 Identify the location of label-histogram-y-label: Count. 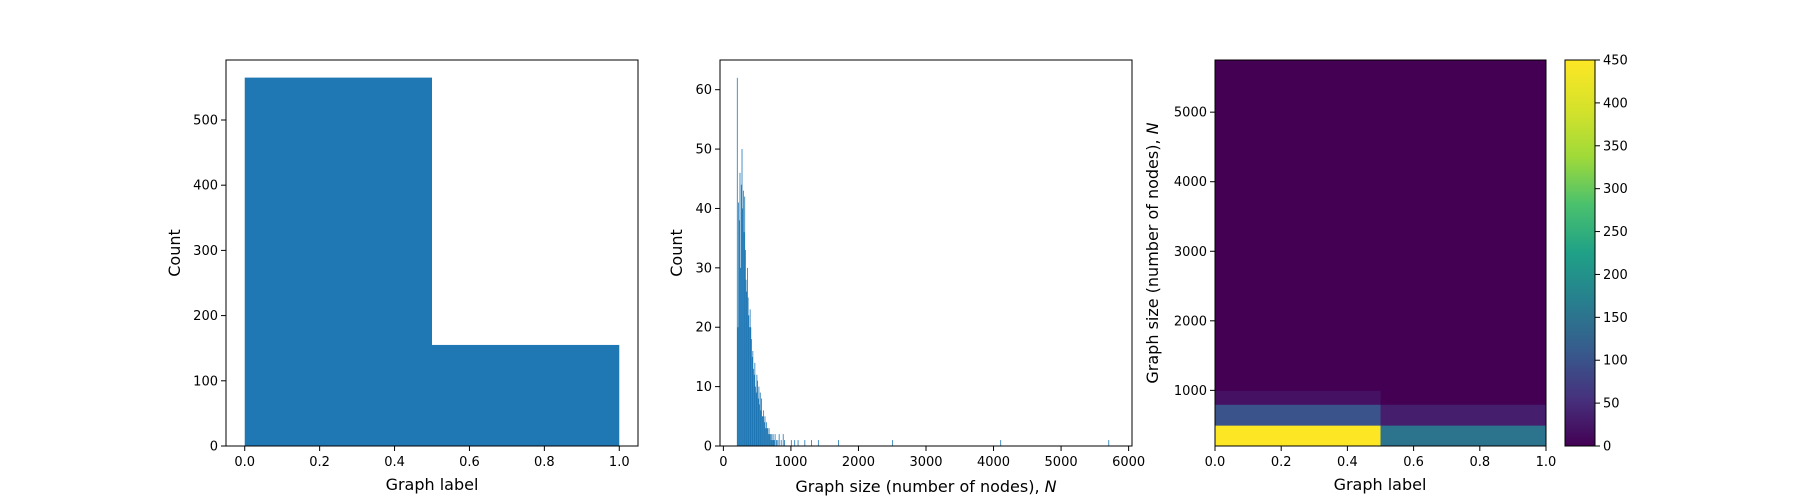
(174, 253).